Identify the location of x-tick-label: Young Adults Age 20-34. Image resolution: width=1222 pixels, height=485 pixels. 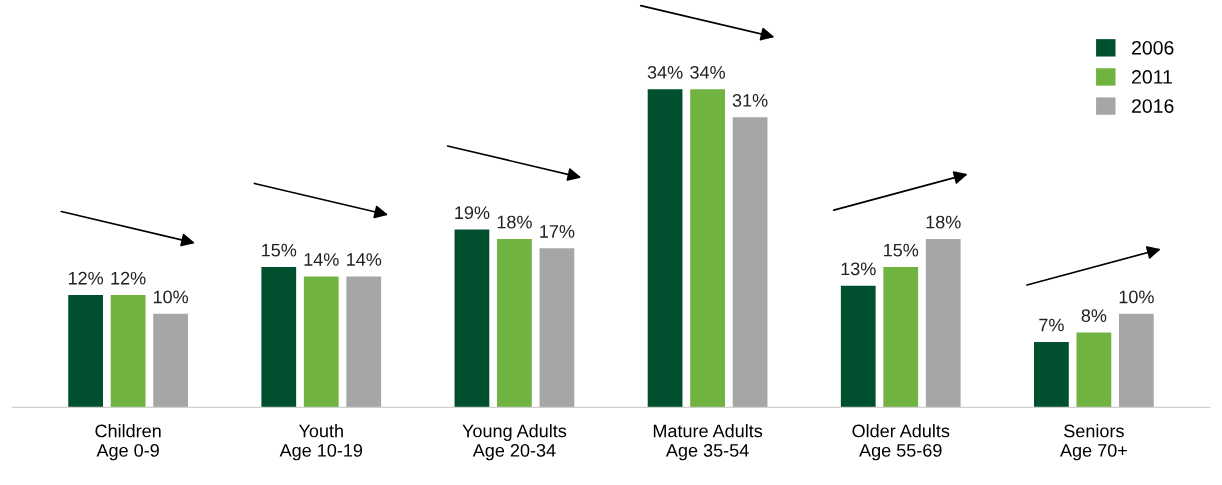
(514, 442).